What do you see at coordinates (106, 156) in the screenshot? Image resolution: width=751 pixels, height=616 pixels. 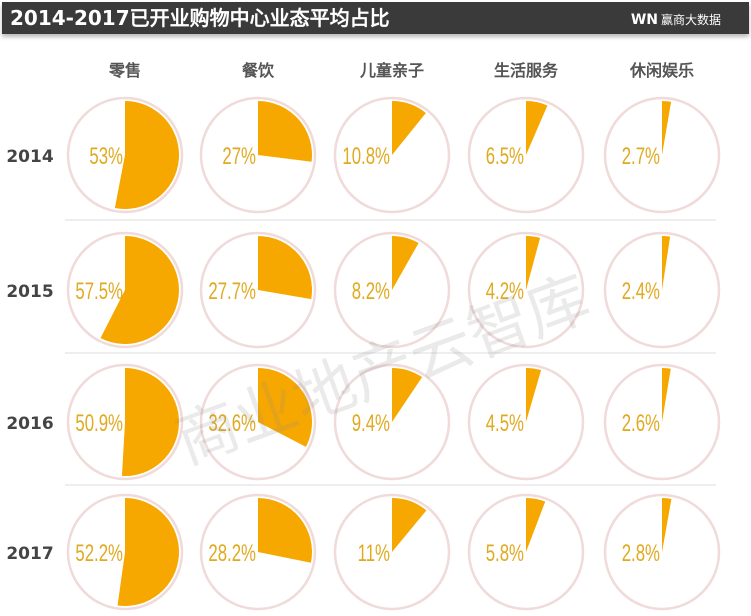 I see `data-label: 53%` at bounding box center [106, 156].